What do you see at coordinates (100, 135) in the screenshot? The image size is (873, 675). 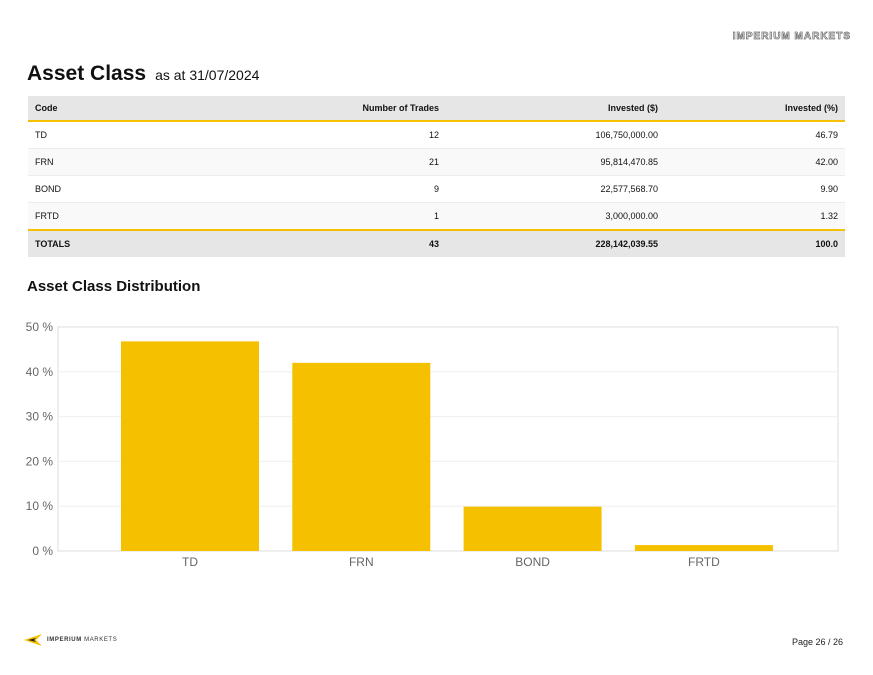 I see `cell-code: TD` at bounding box center [100, 135].